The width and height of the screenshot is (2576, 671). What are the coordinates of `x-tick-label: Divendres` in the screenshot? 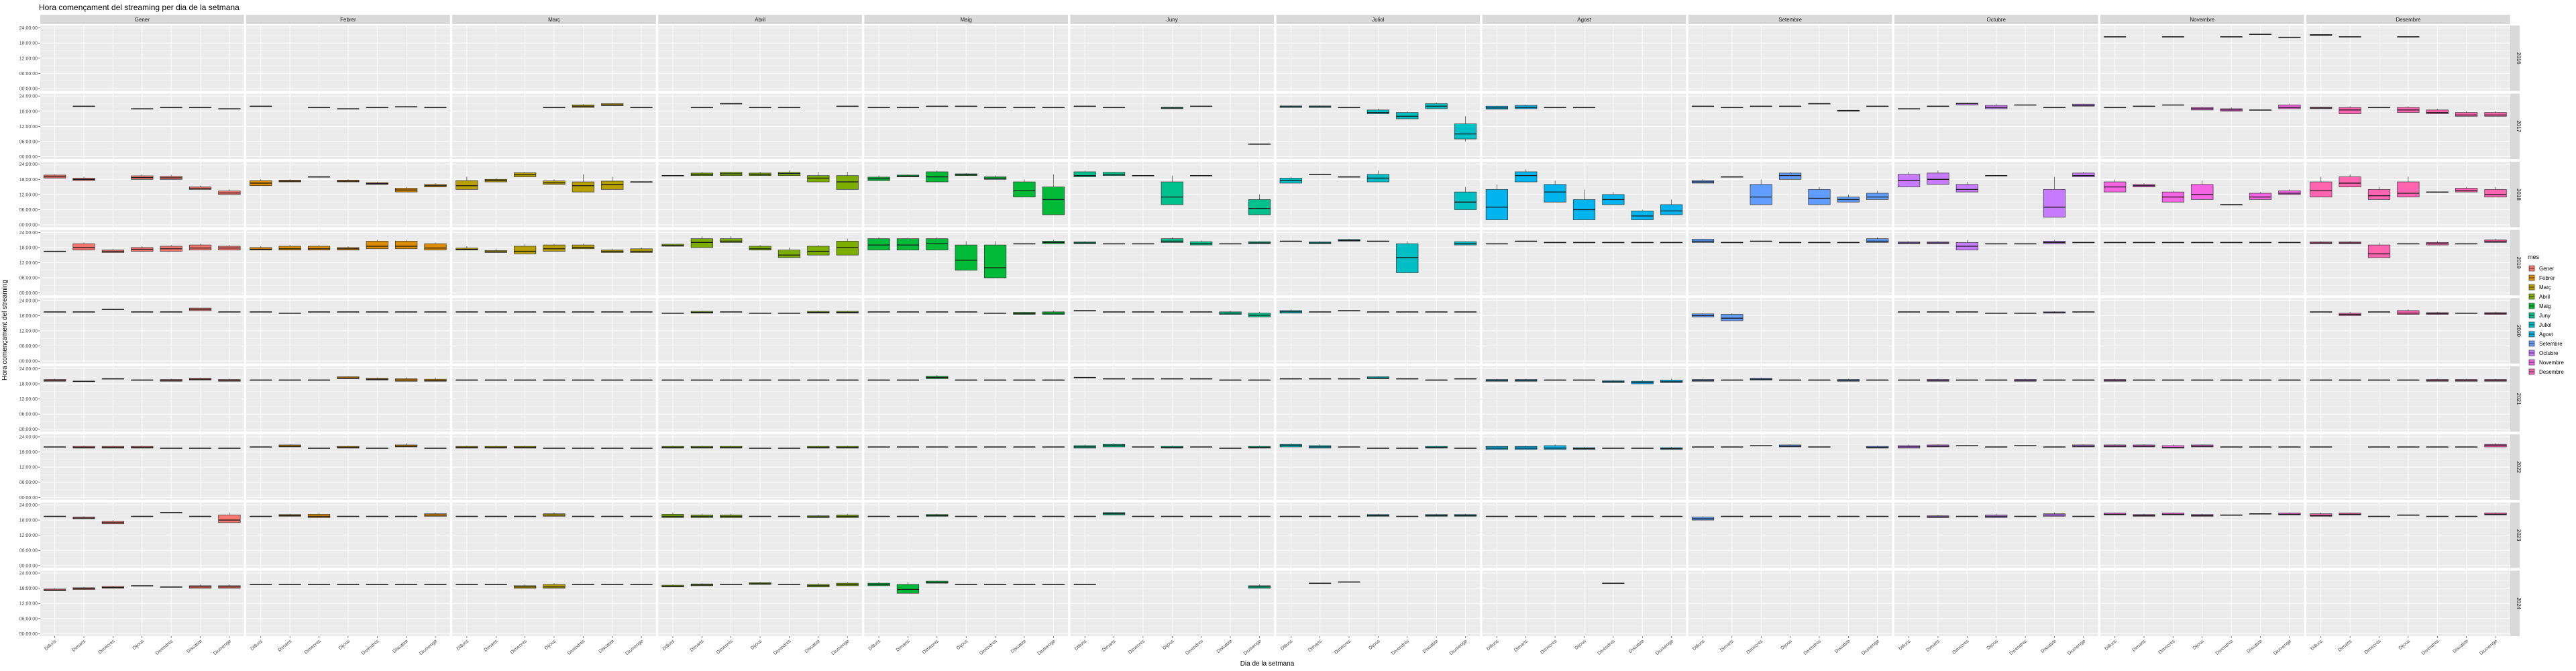 It's located at (1607, 648).